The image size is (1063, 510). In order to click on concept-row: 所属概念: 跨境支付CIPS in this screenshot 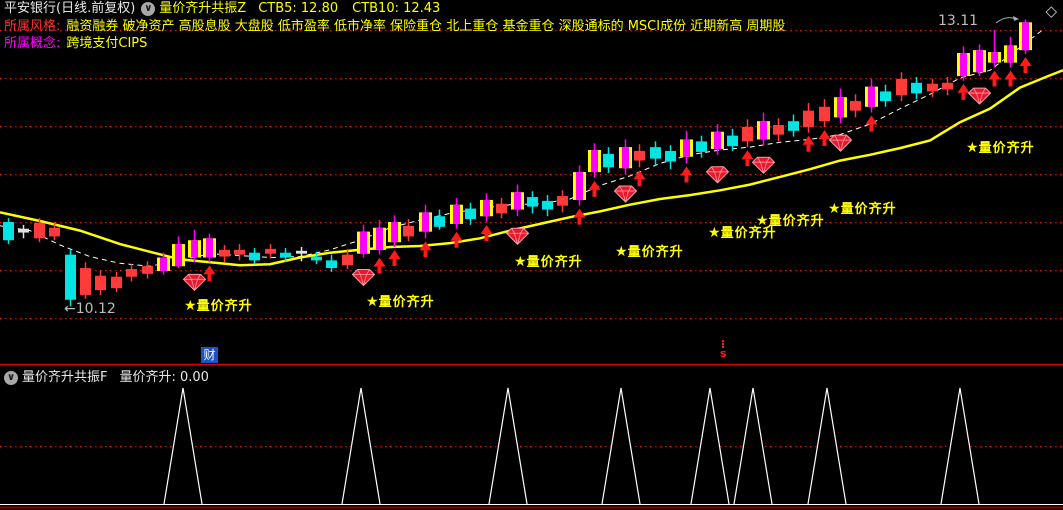, I will do `click(75, 43)`.